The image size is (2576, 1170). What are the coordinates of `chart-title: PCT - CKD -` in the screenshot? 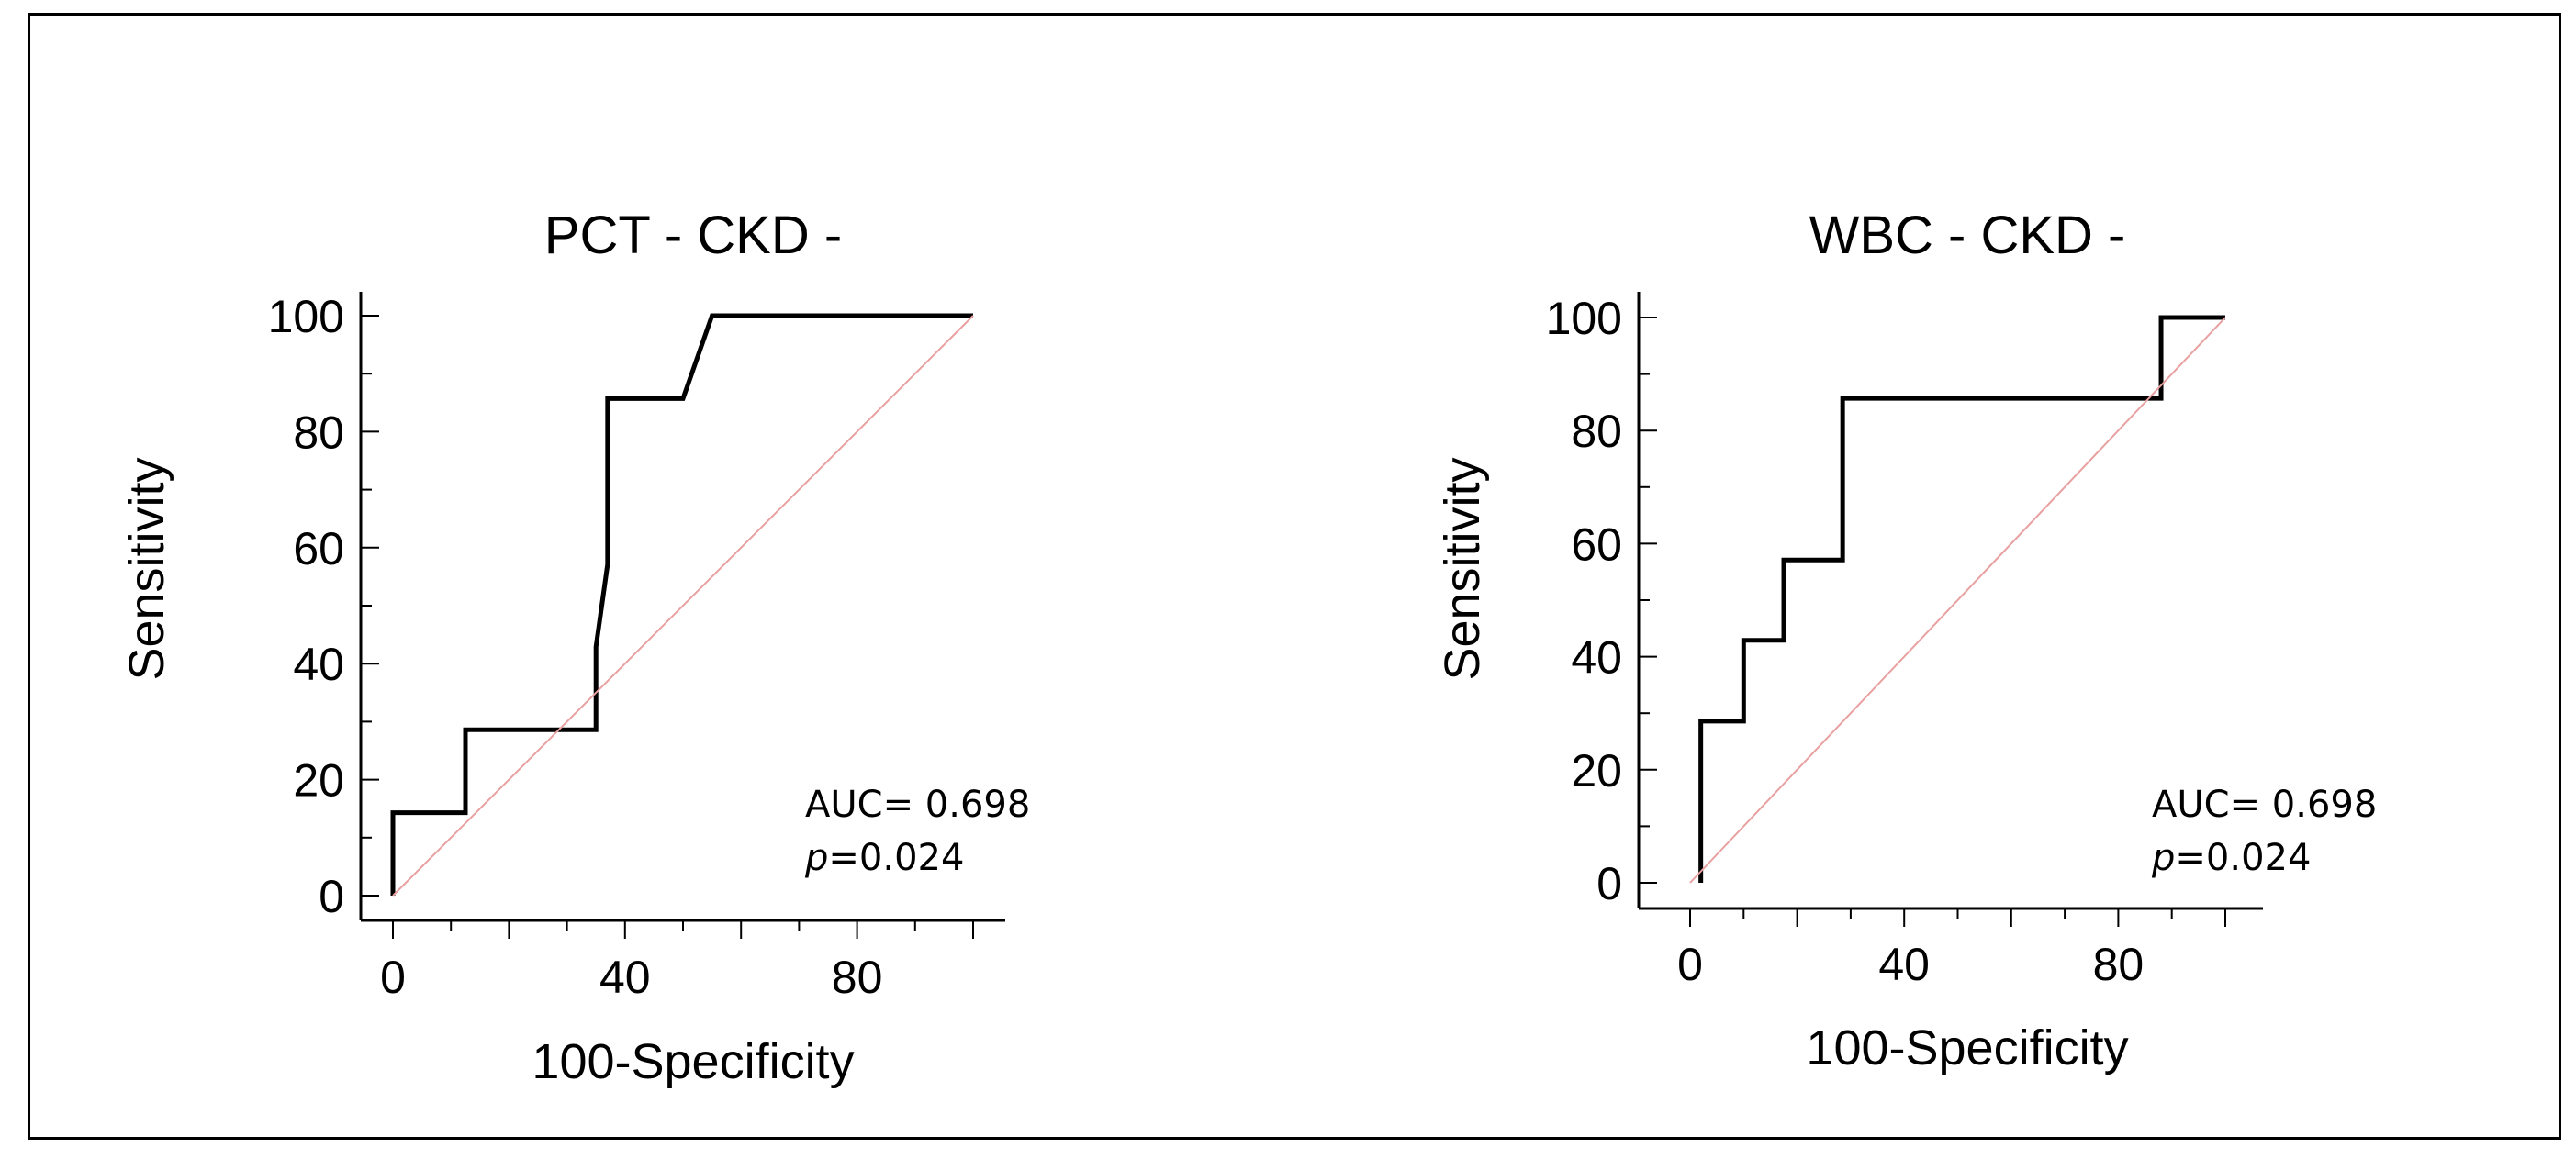 It's located at (693, 235).